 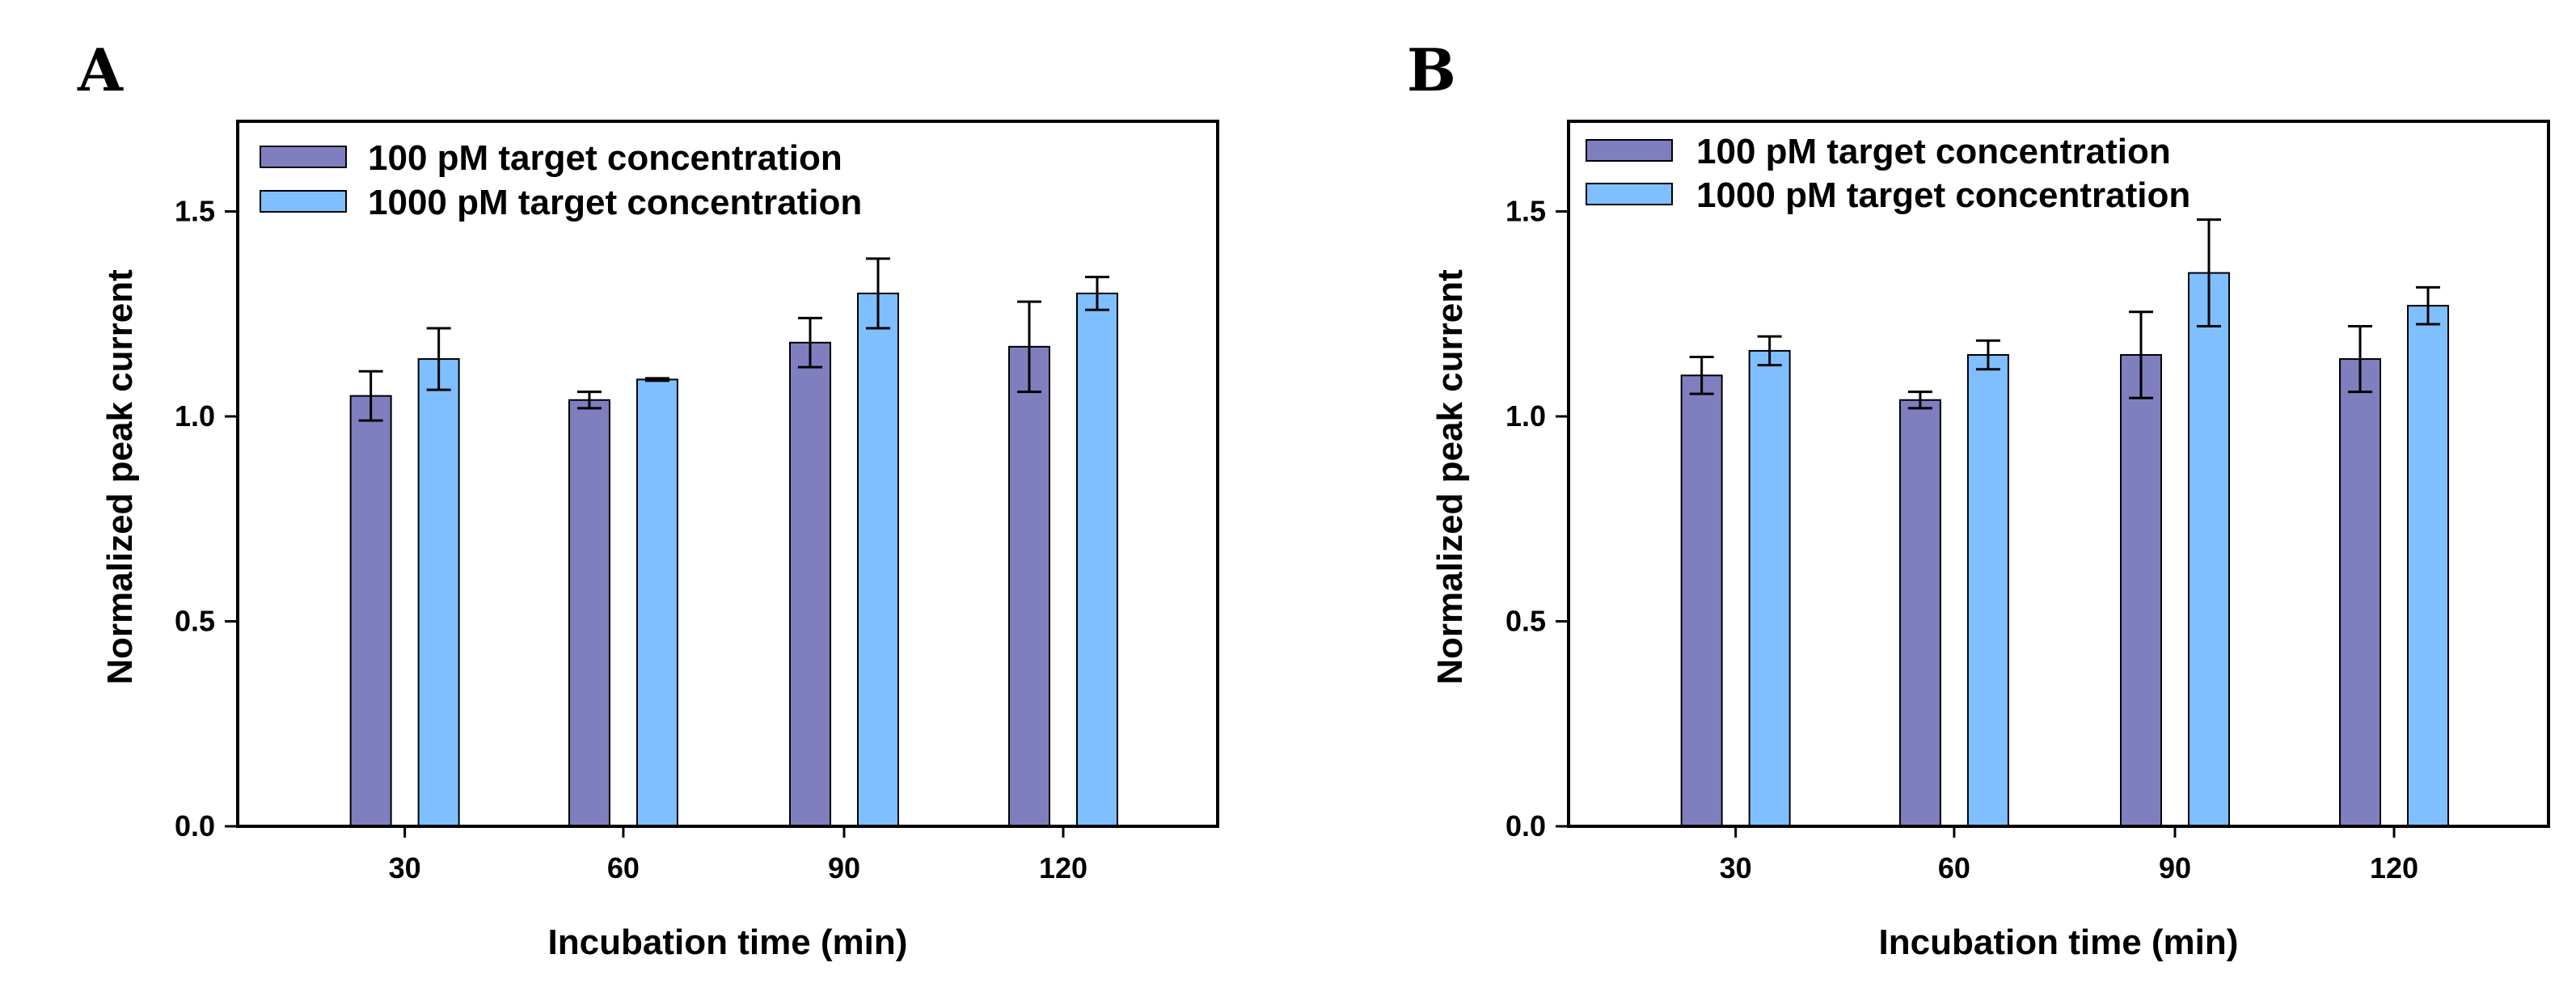 I want to click on panel-a-ylabel: Normalized peak current, so click(x=120, y=477).